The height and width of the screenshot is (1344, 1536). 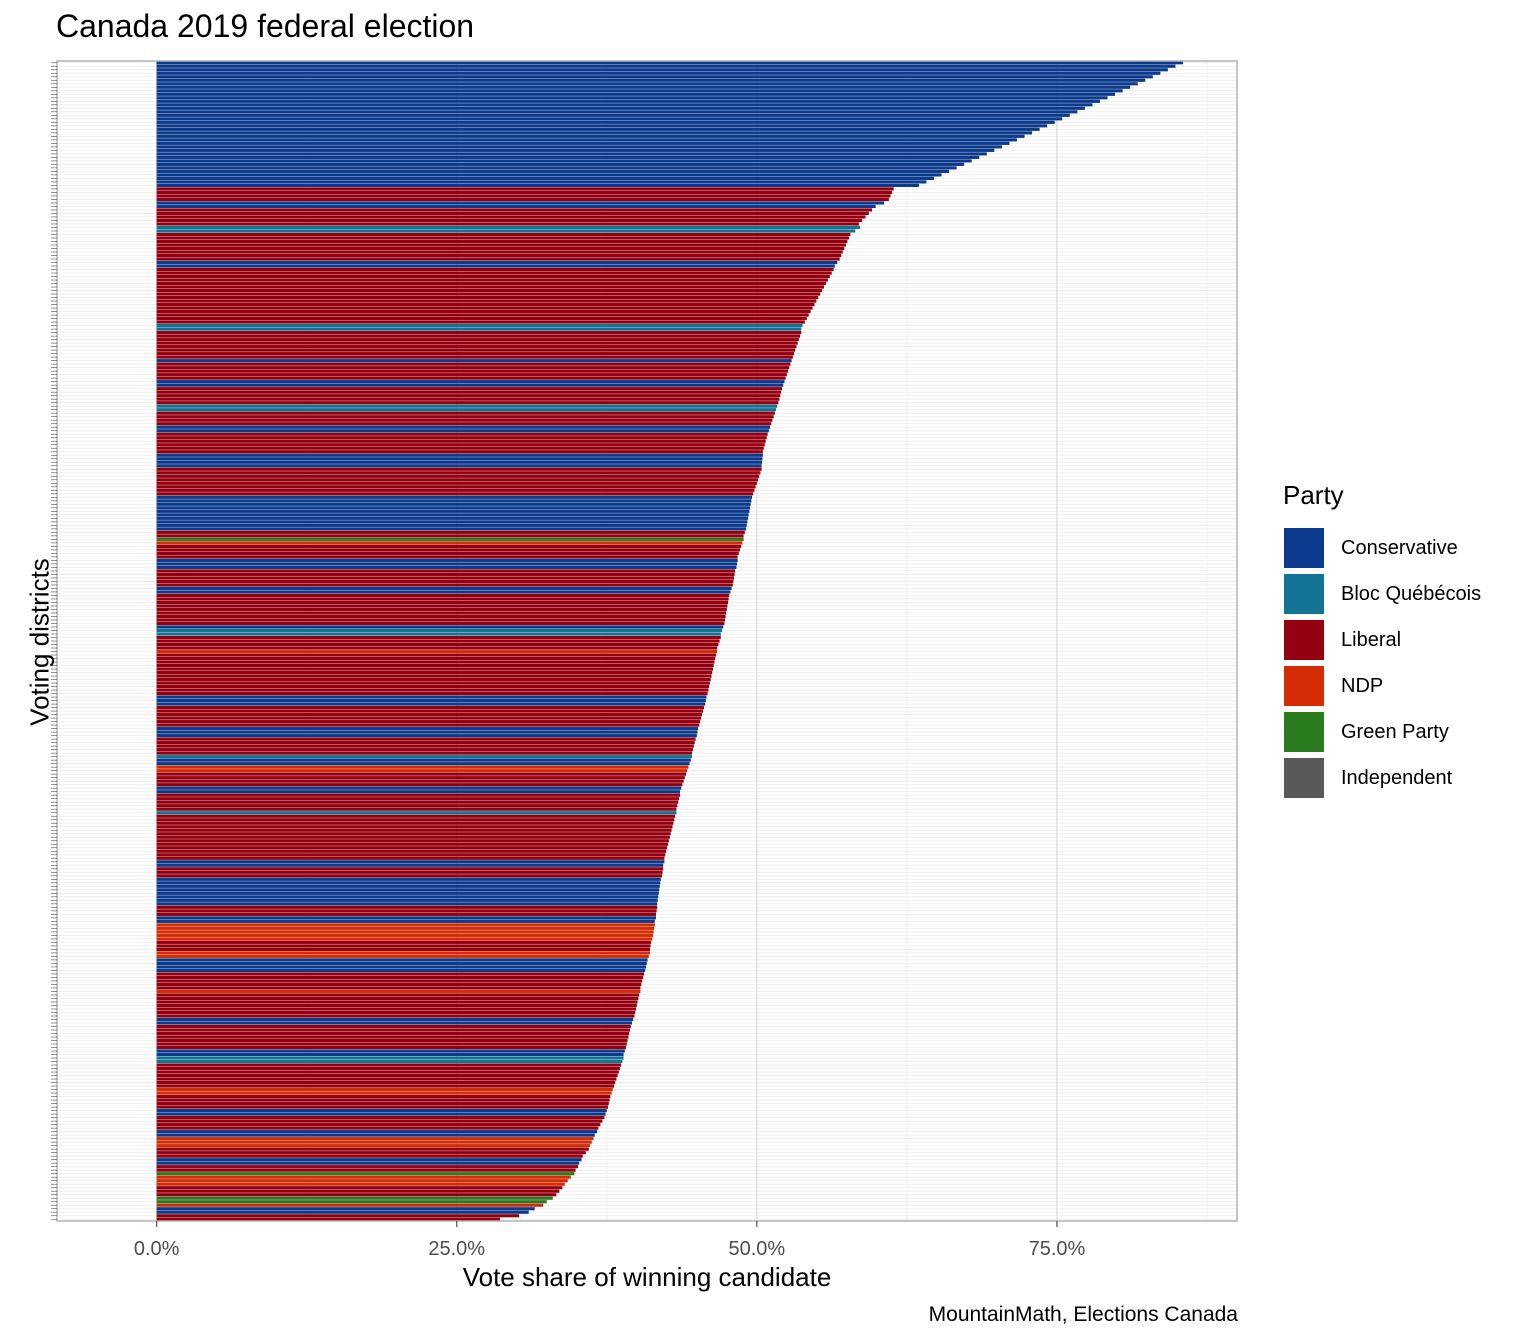 I want to click on x-axis-label: Vote share of winning candidate, so click(x=647, y=1277).